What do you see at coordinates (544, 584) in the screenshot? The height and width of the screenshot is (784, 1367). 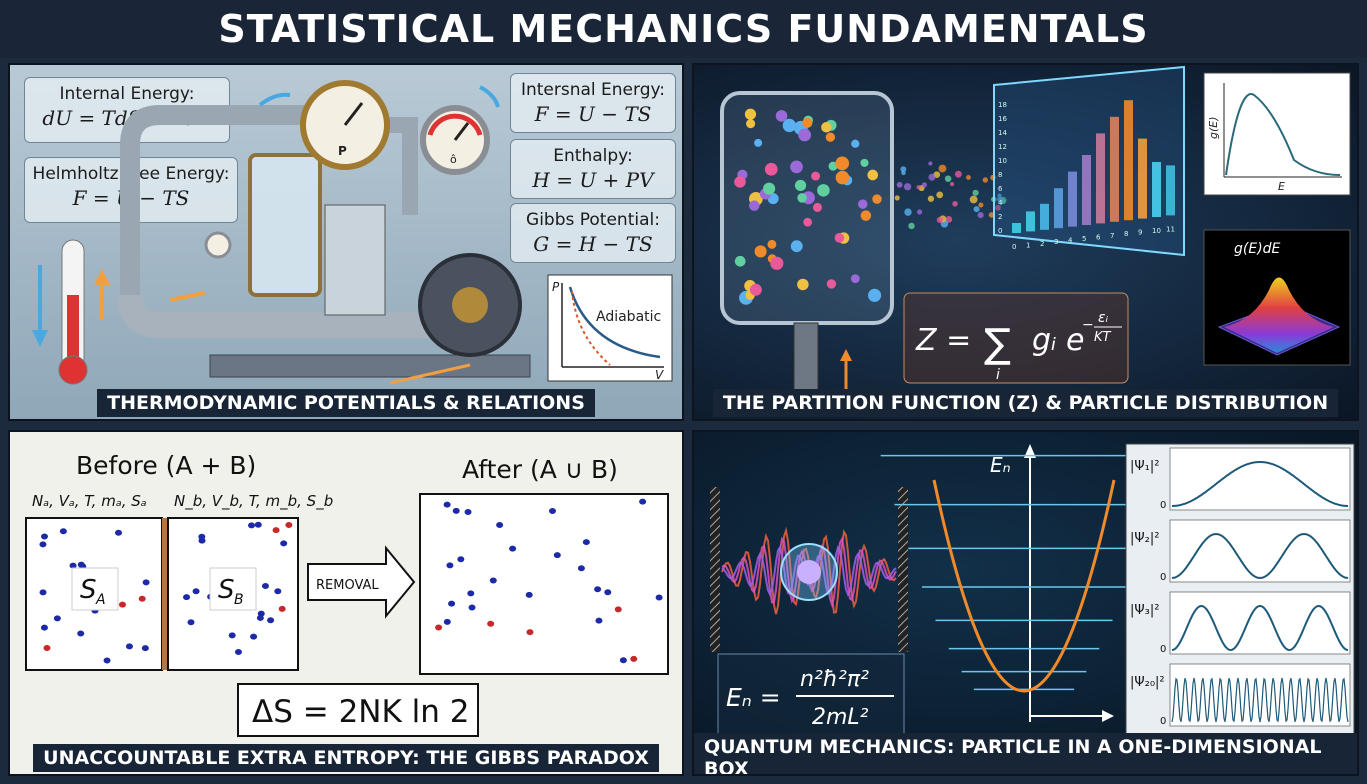 I see `box-after` at bounding box center [544, 584].